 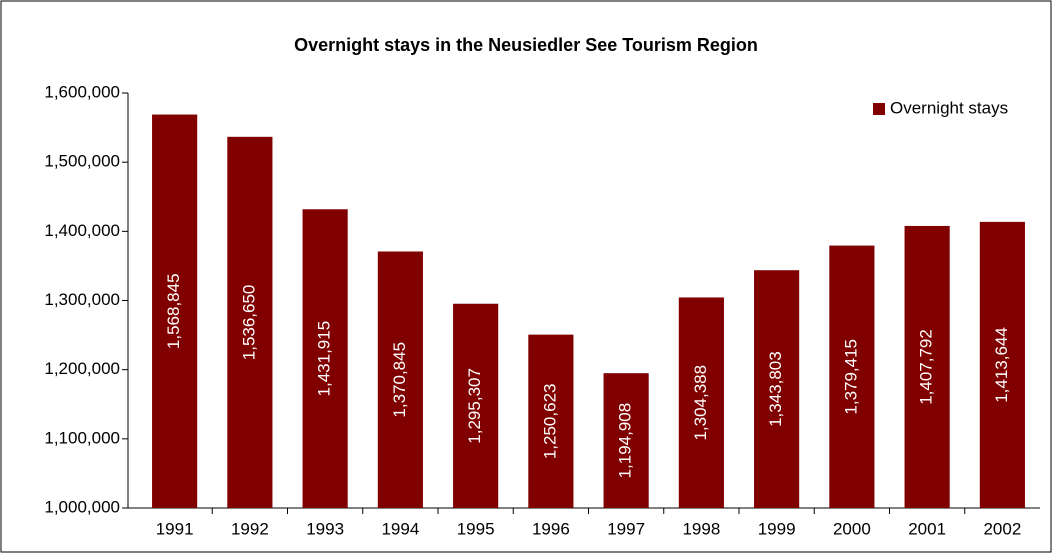 What do you see at coordinates (476, 528) in the screenshot?
I see `x-tick-label: 1995` at bounding box center [476, 528].